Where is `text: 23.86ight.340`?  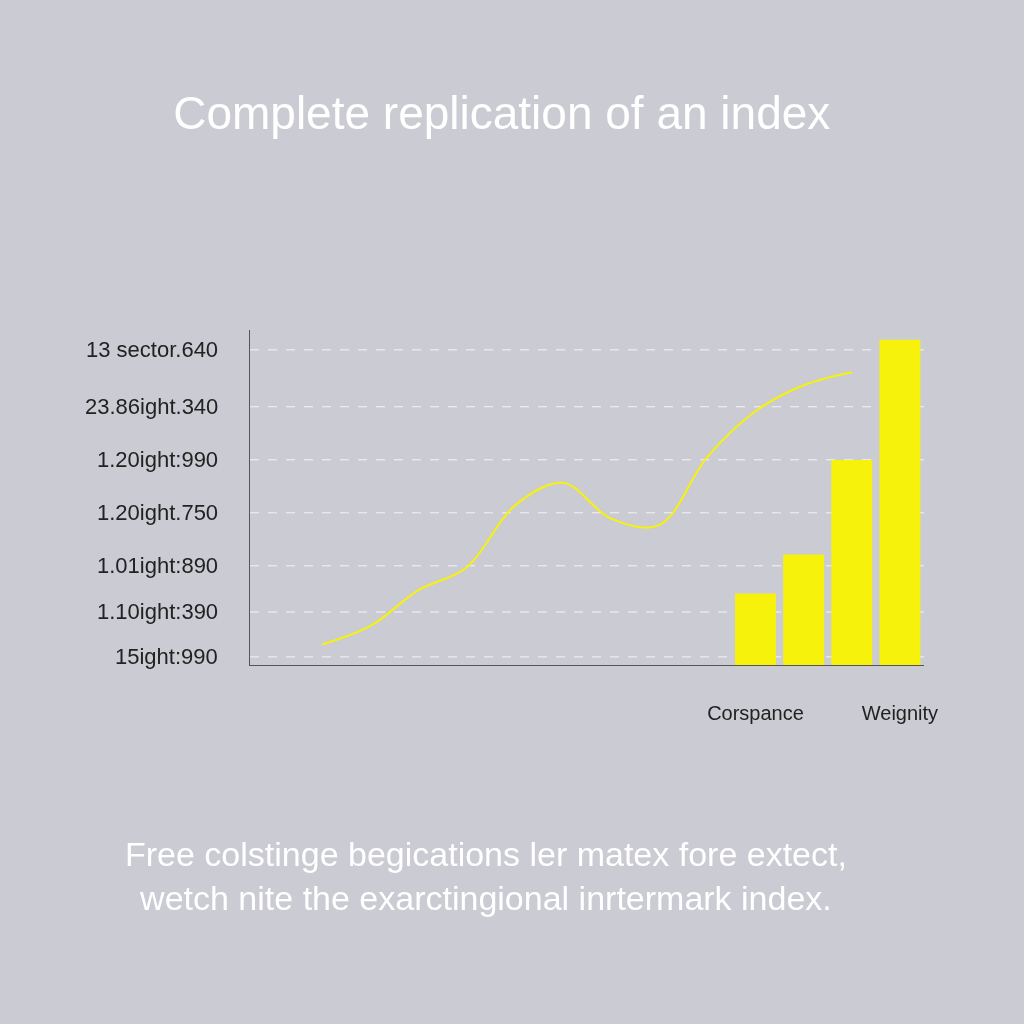
text: 23.86ight.340 is located at coordinates (152, 406).